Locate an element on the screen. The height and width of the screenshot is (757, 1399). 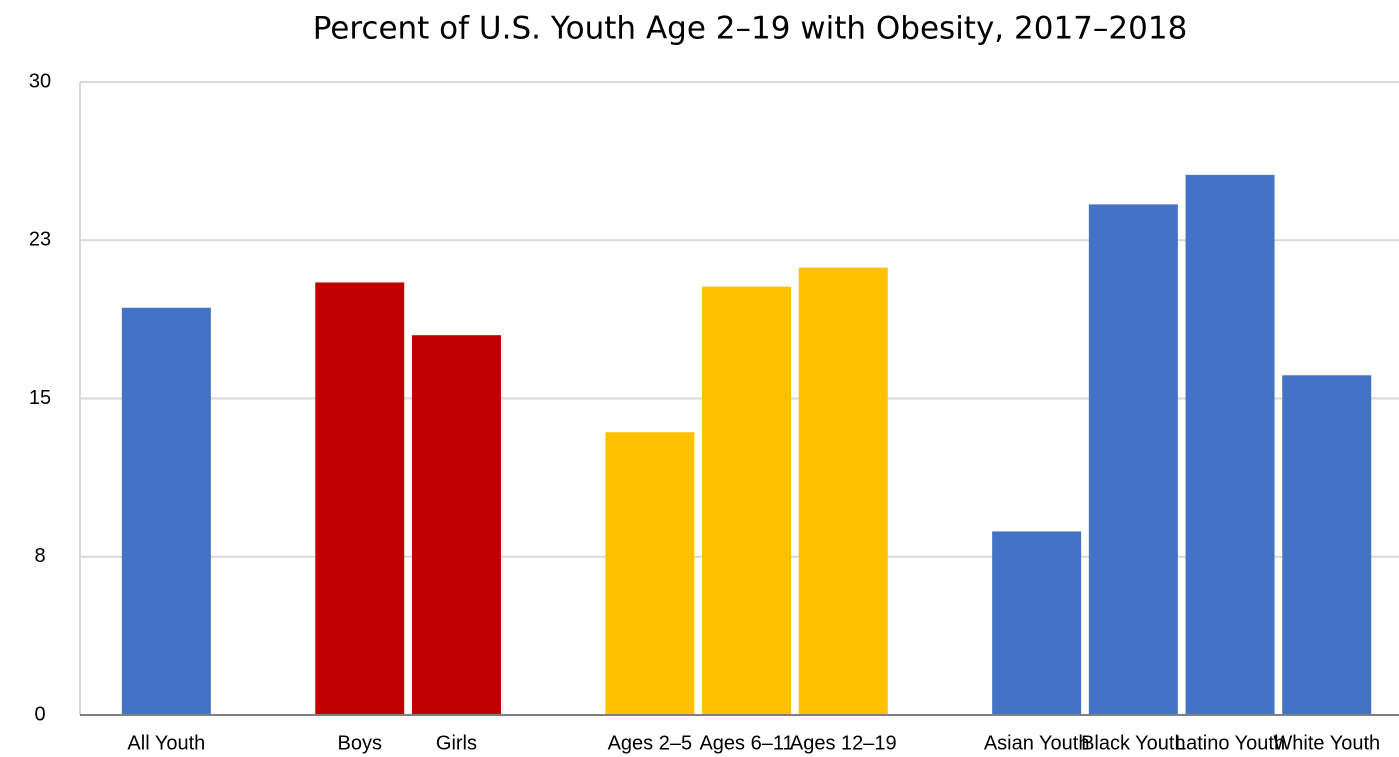
x-tick-label: Latino Youth is located at coordinates (1230, 743).